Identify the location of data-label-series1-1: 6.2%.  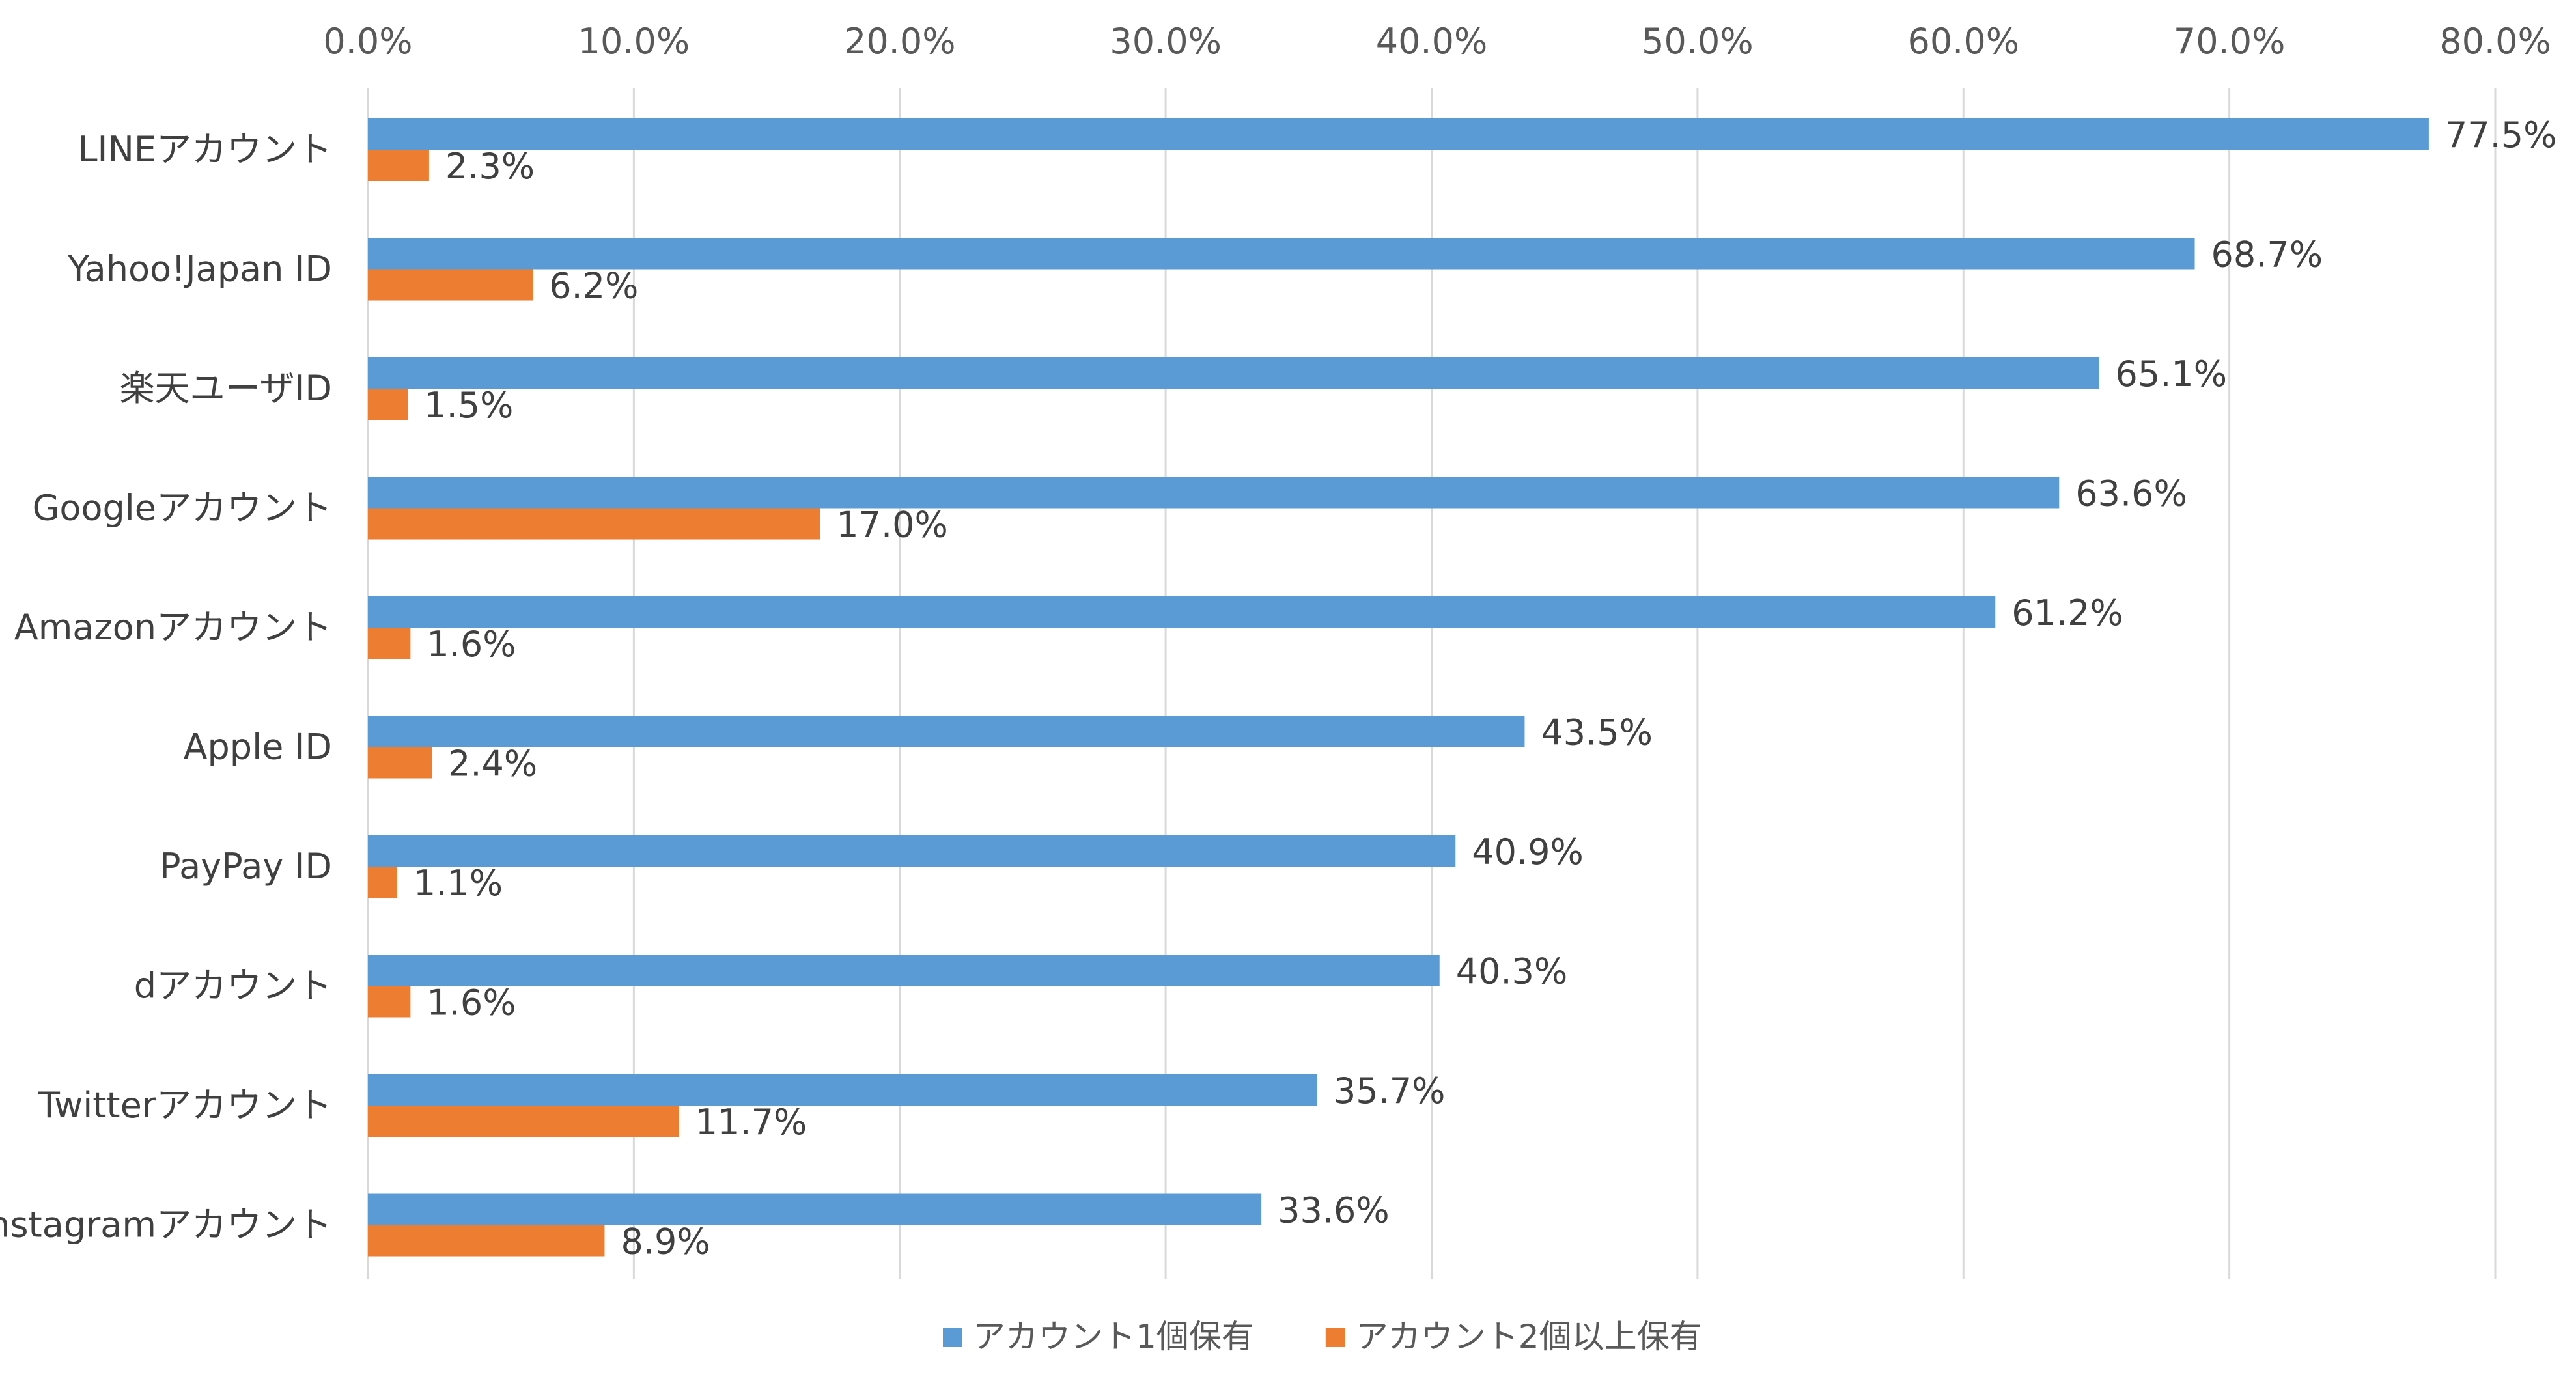
(594, 286).